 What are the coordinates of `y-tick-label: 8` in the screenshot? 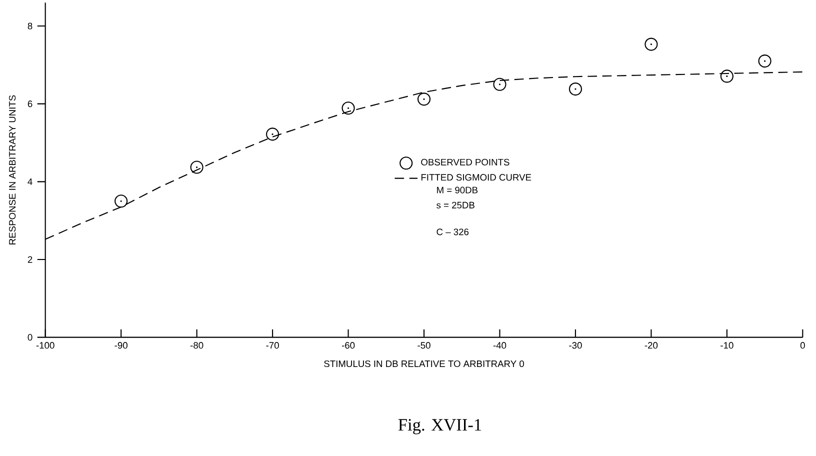 It's located at (30, 26).